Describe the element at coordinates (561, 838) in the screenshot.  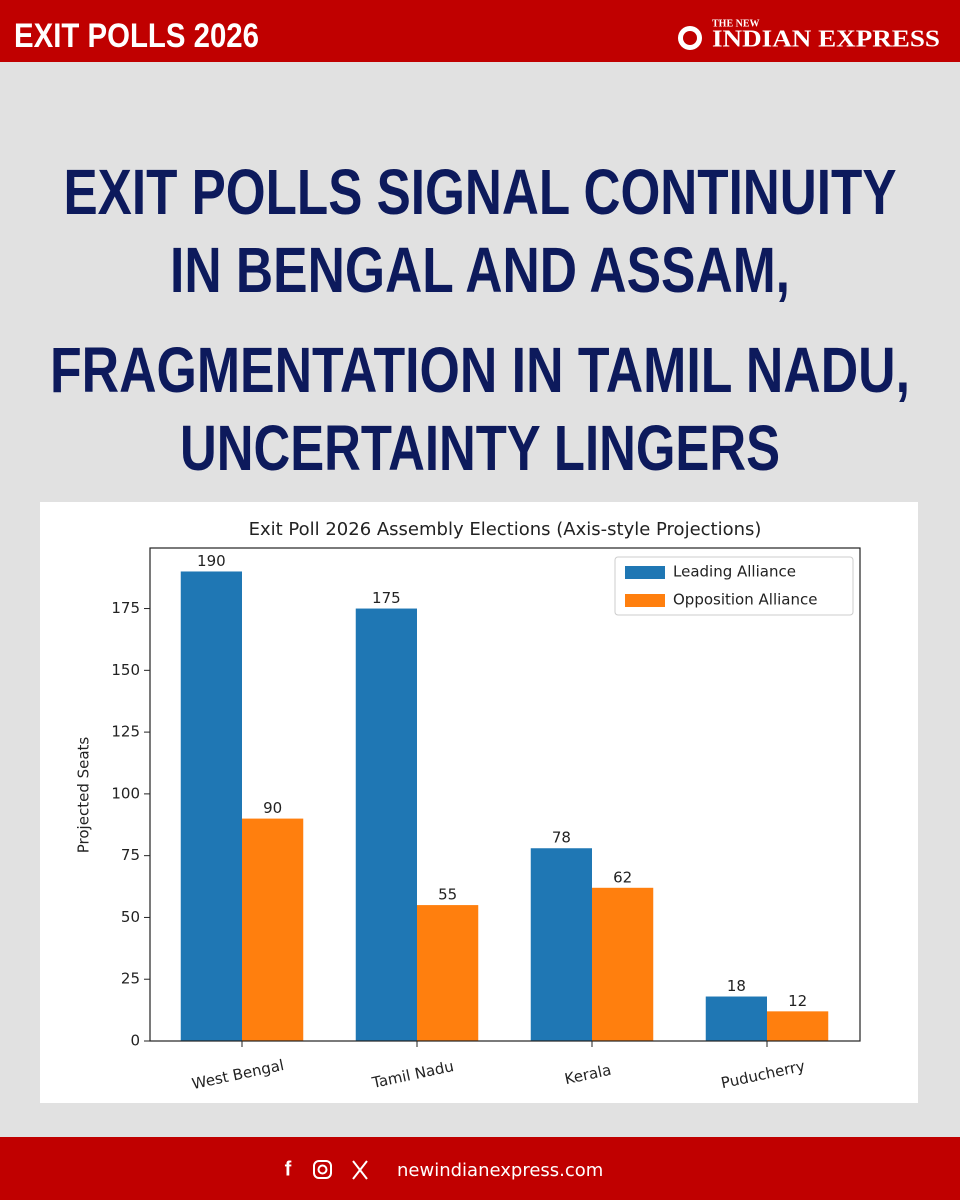
I see `data-label: 78` at that location.